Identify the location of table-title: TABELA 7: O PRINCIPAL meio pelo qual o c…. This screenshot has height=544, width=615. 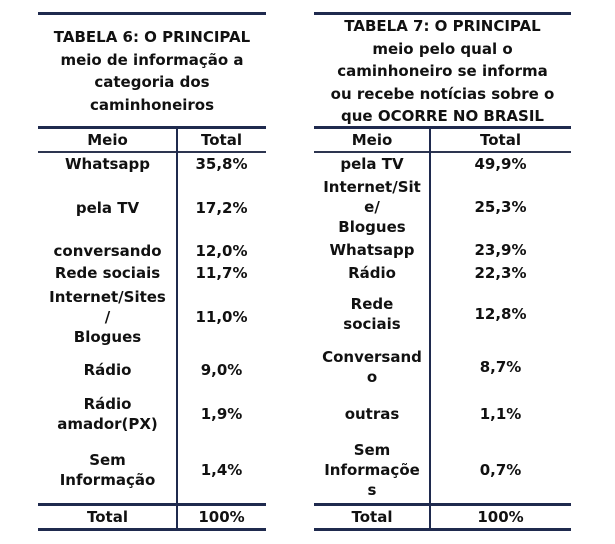
(442, 71).